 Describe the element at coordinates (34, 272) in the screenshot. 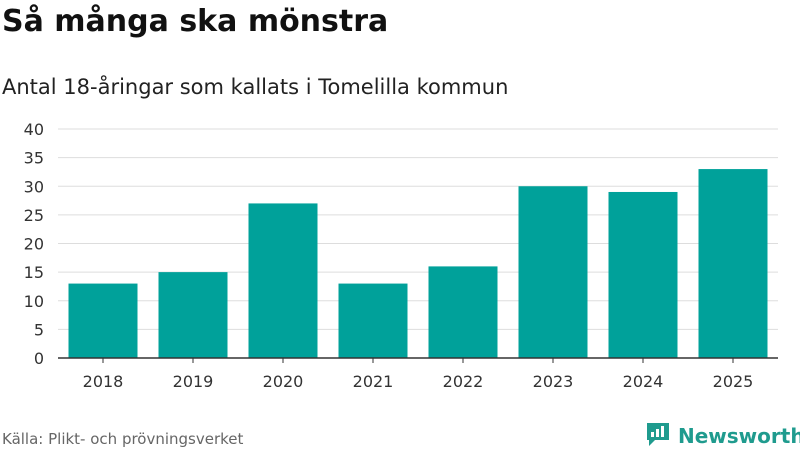

I see `y-tick-label: 15` at that location.